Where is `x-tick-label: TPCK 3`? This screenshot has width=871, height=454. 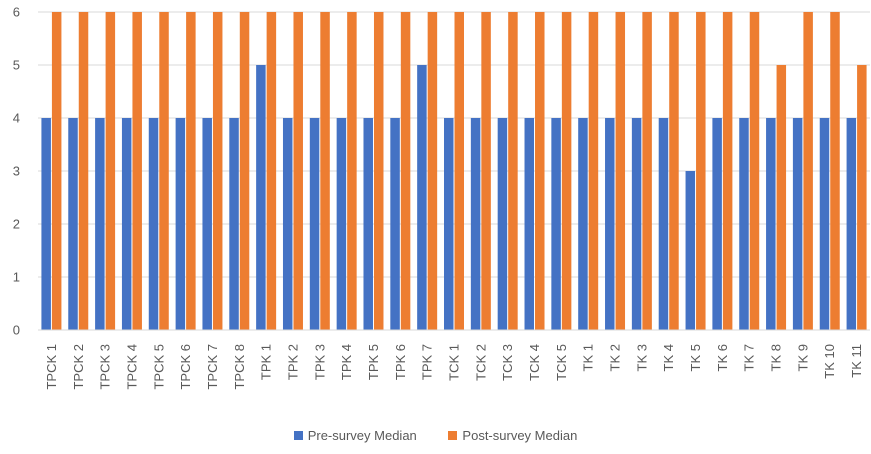
x-tick-label: TPCK 3 is located at coordinates (105, 367).